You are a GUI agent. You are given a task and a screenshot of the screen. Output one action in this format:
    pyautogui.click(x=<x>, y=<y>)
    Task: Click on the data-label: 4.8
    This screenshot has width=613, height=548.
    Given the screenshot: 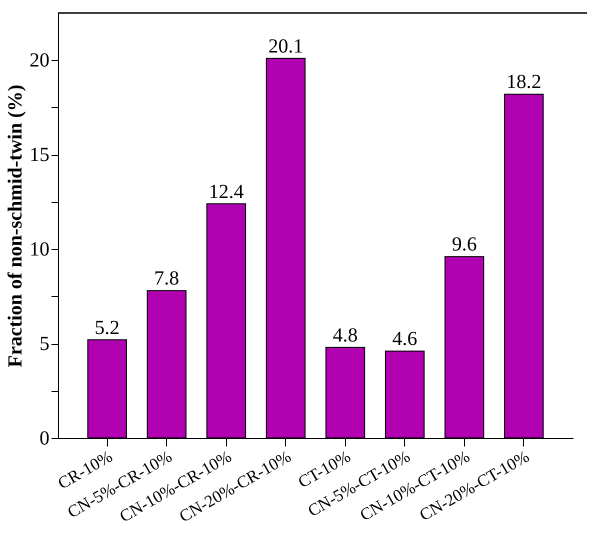 What is the action you would take?
    pyautogui.click(x=345, y=335)
    